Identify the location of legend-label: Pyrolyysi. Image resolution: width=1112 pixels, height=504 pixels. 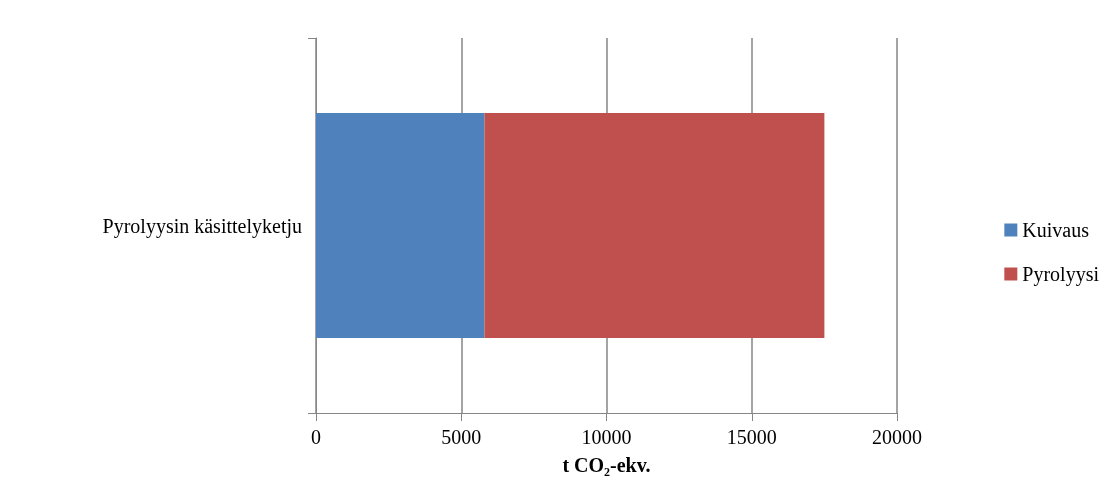
(1061, 274).